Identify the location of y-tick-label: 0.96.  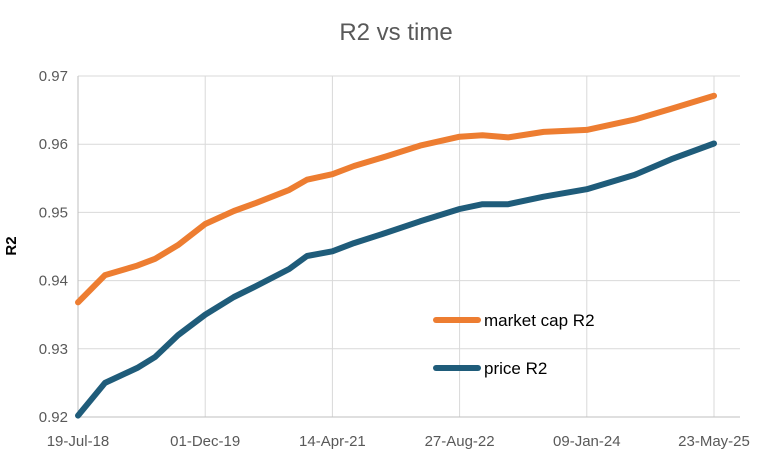
(53, 144).